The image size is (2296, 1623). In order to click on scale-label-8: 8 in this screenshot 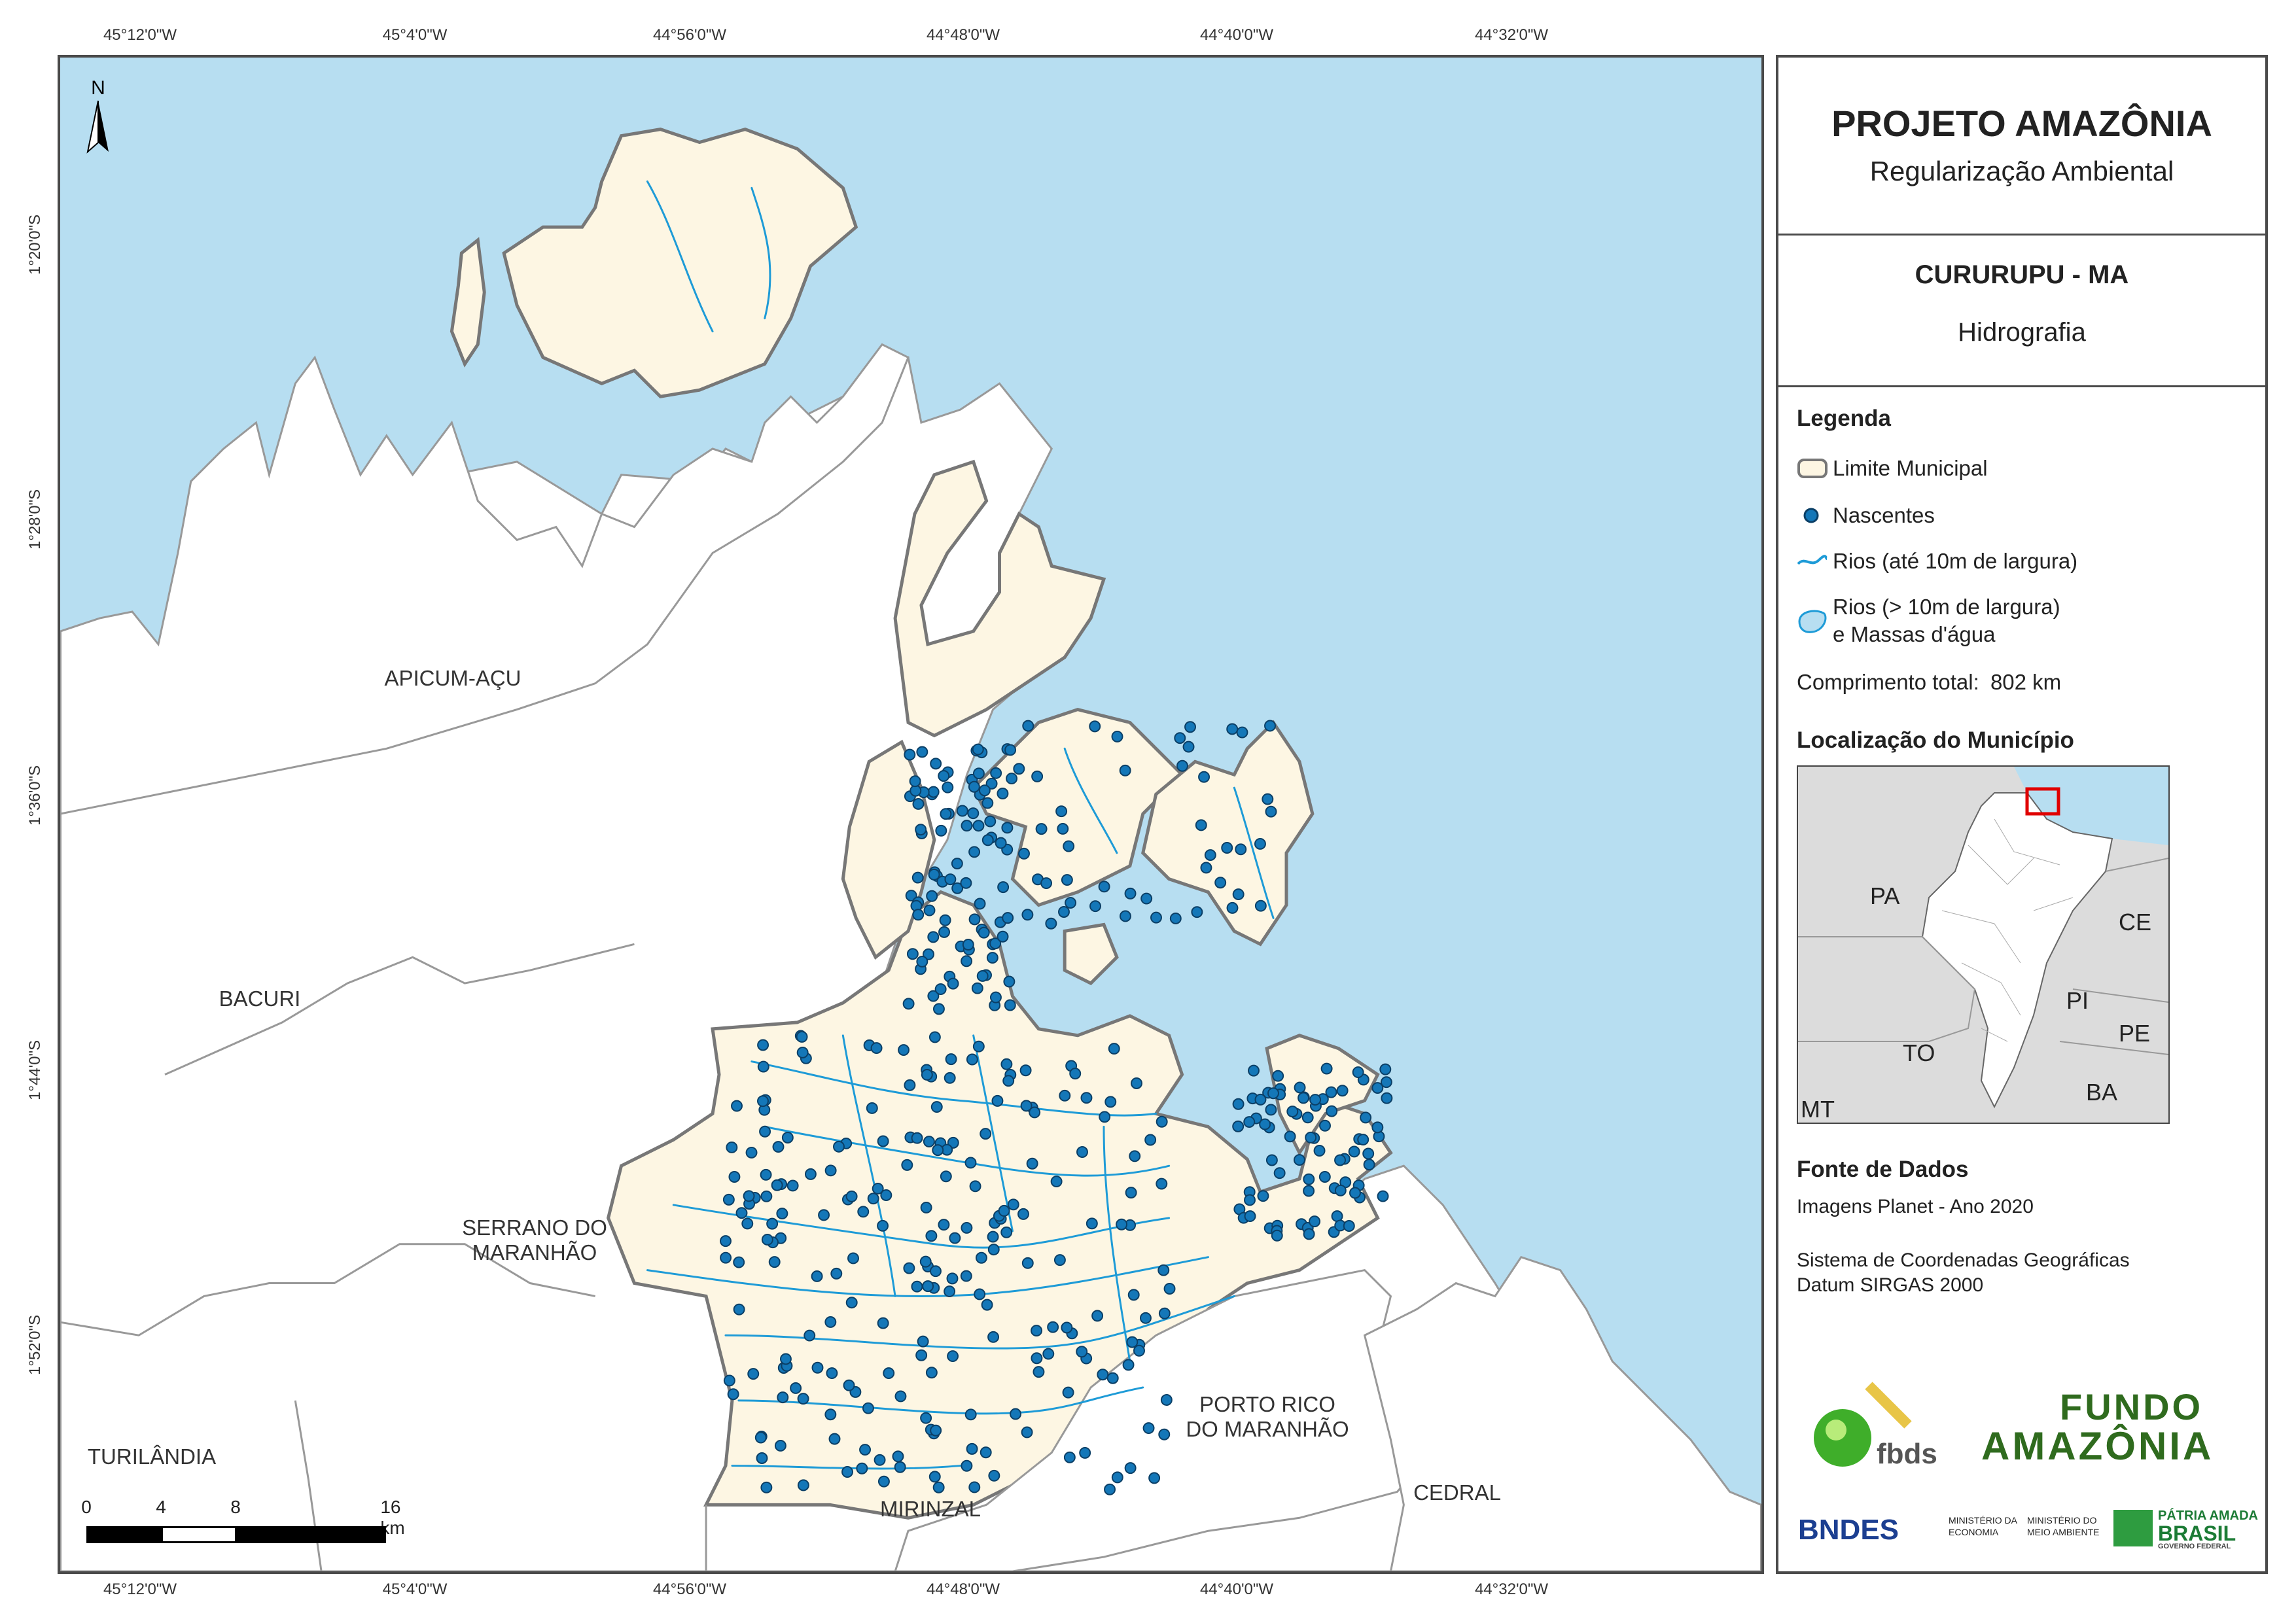, I will do `click(235, 1507)`.